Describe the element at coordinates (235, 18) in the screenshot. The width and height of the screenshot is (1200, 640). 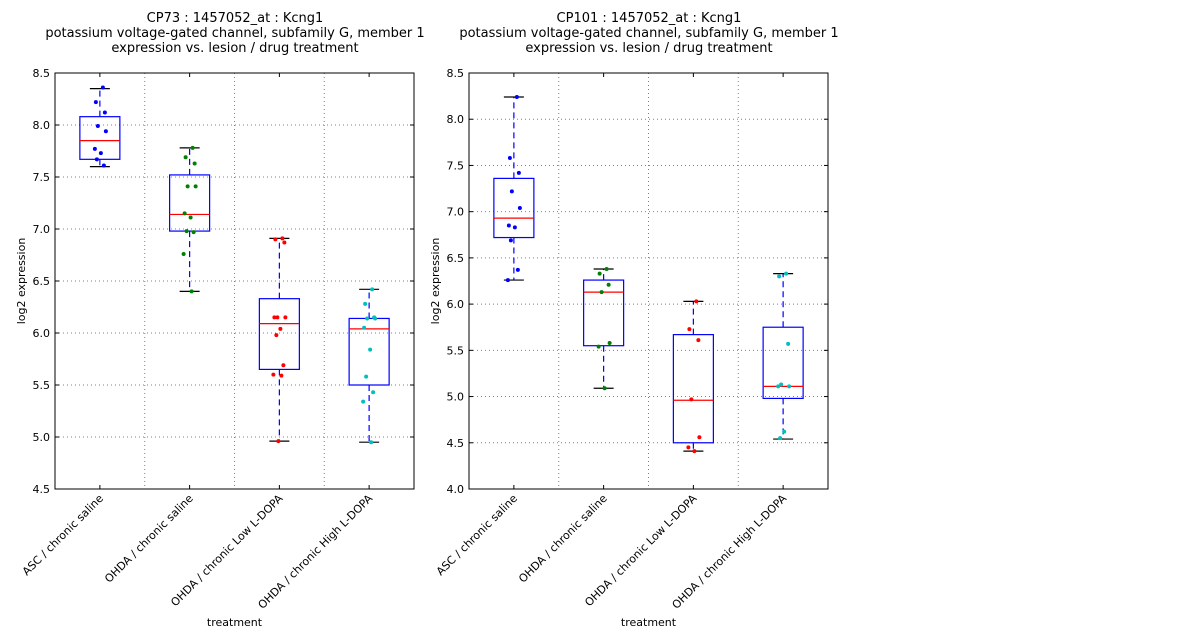
I see `chart-title-line-1: CP73 : 1457052_at : Kcng1` at that location.